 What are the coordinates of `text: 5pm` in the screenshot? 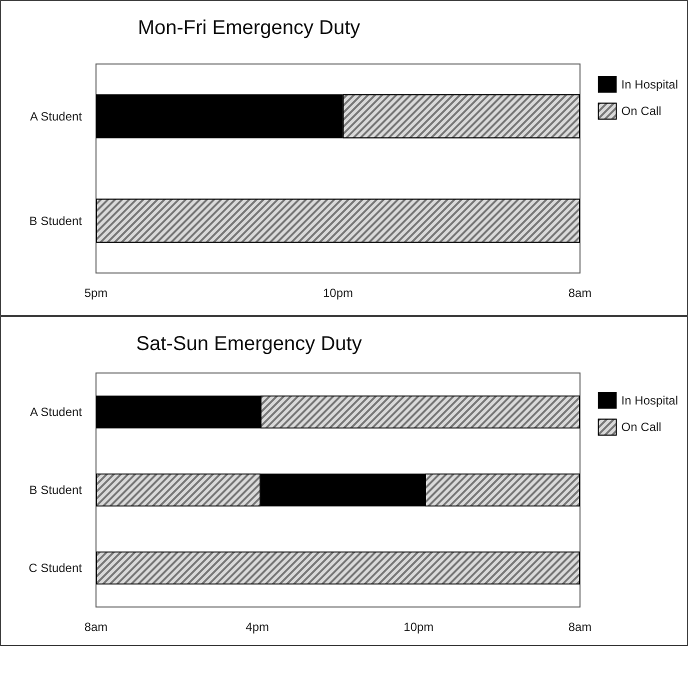 It's located at (96, 293).